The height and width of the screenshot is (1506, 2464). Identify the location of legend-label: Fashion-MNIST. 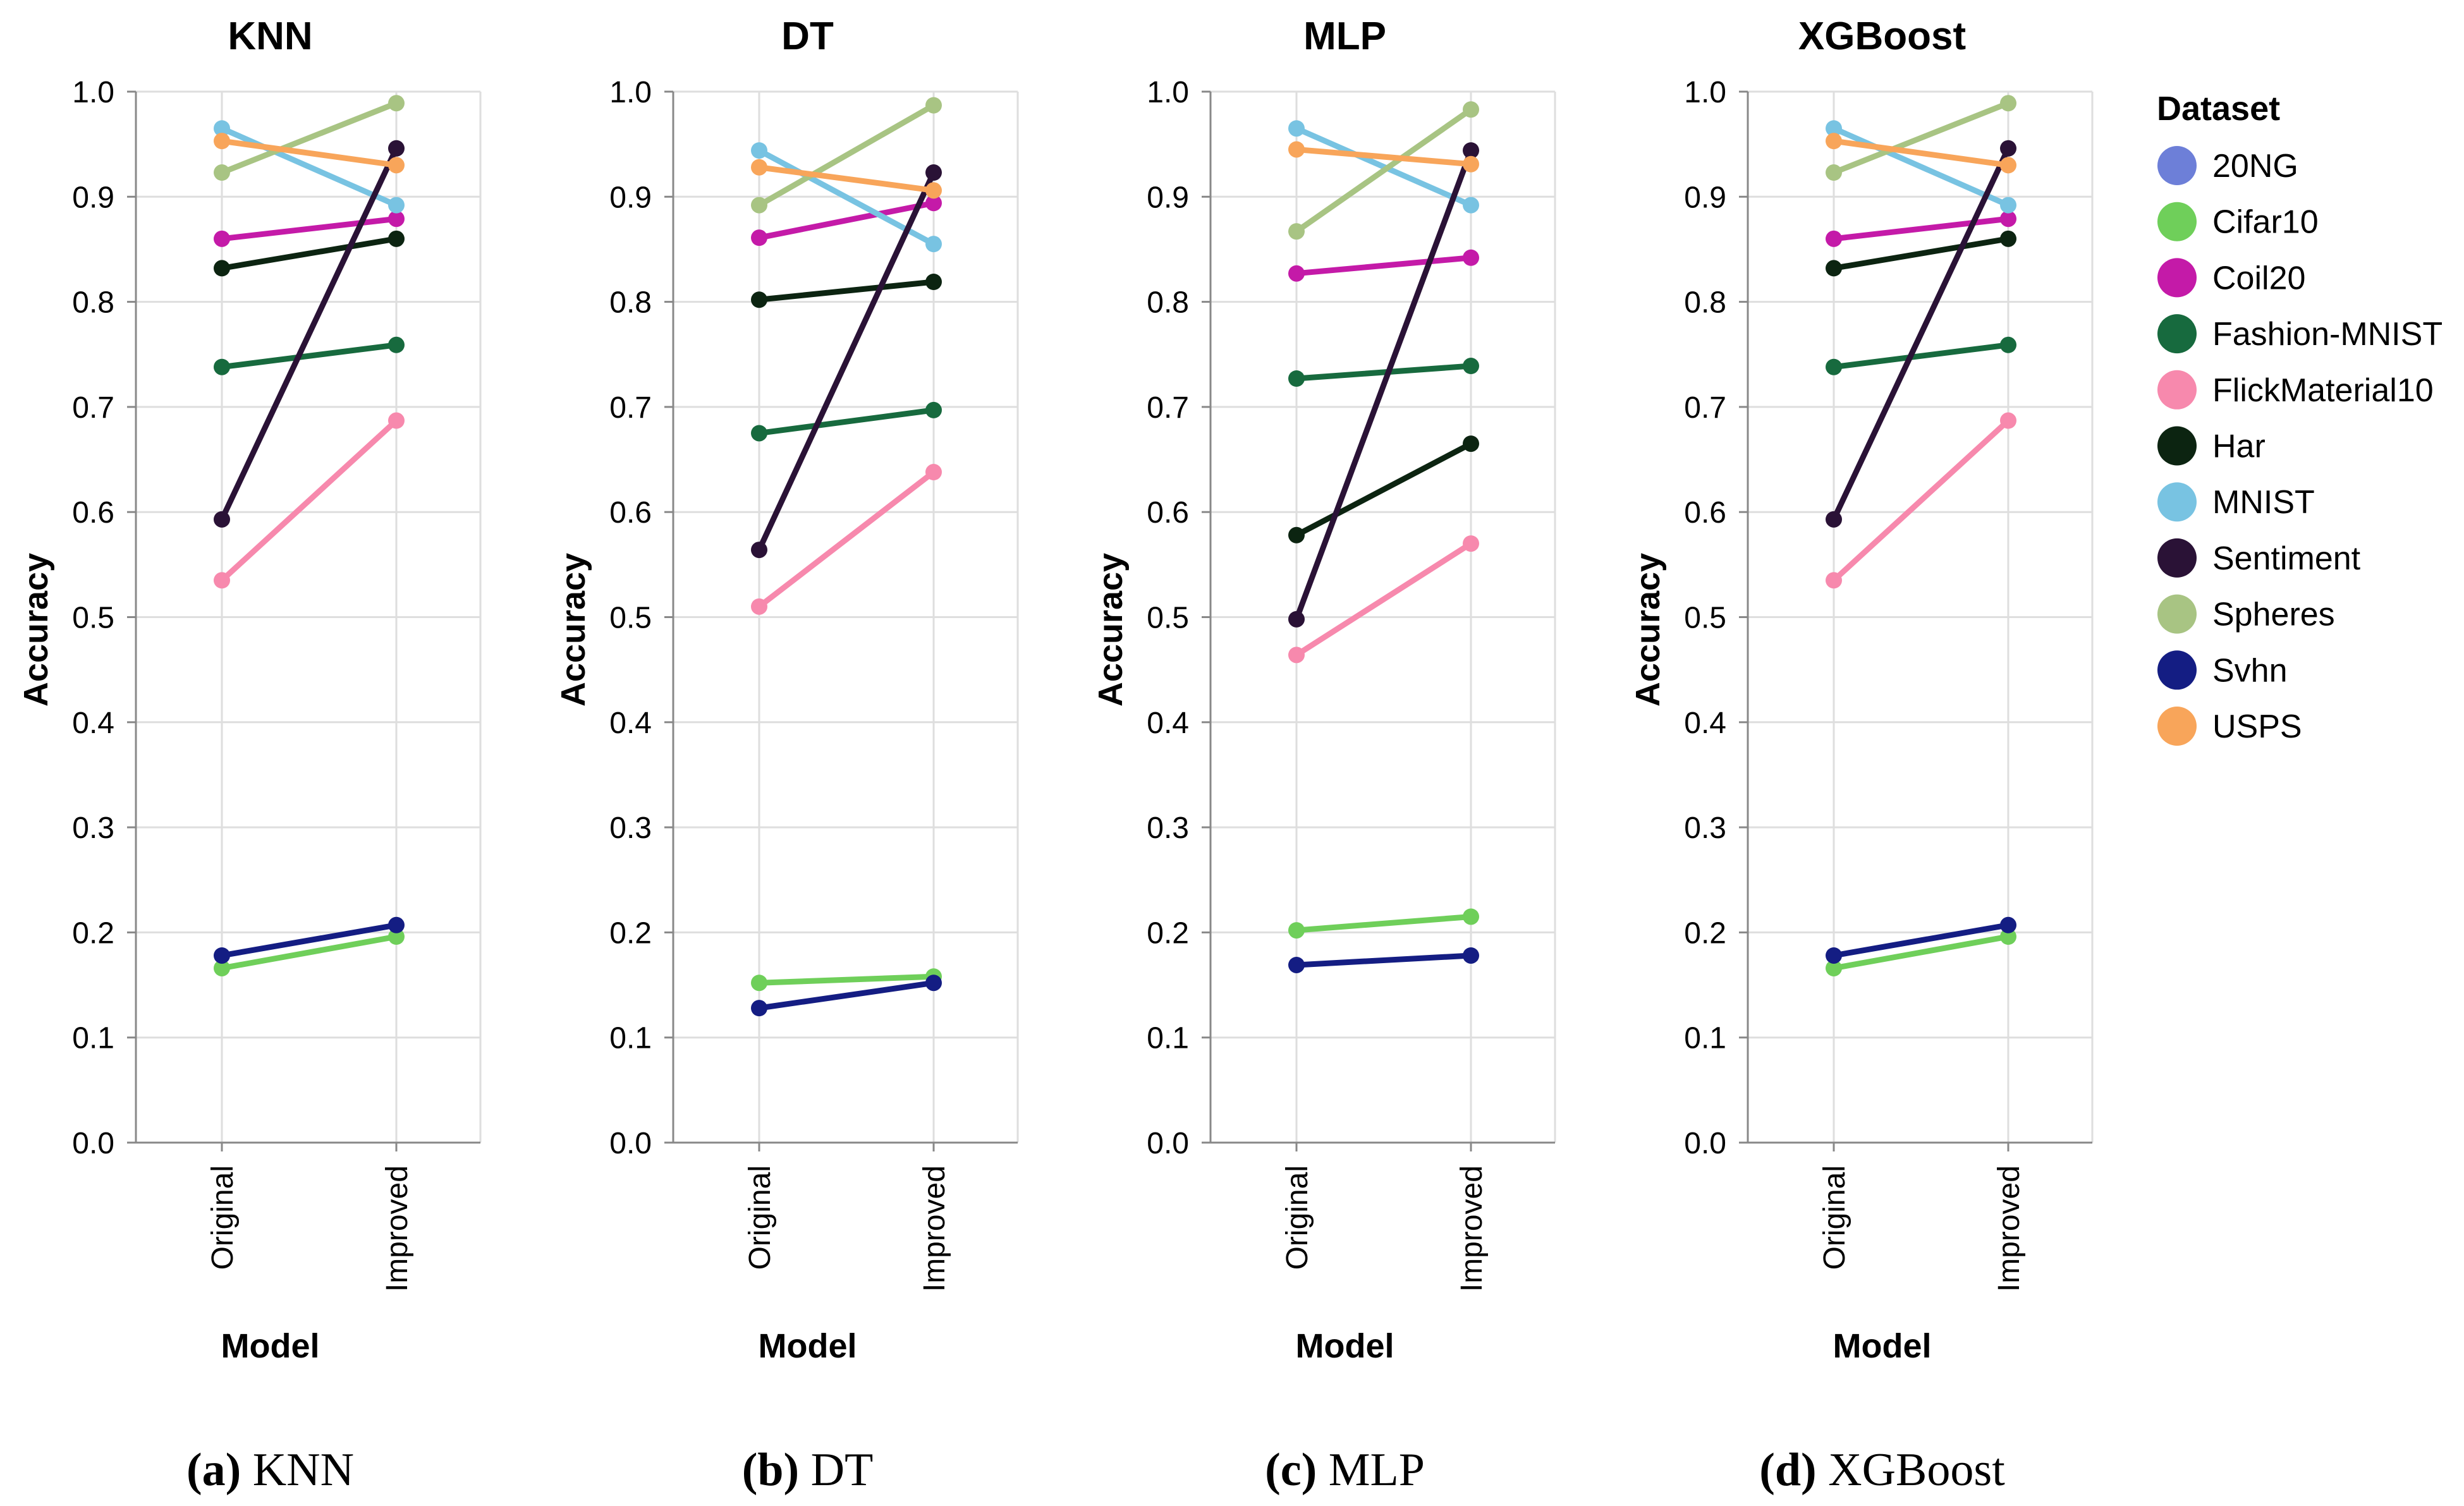
(2327, 334).